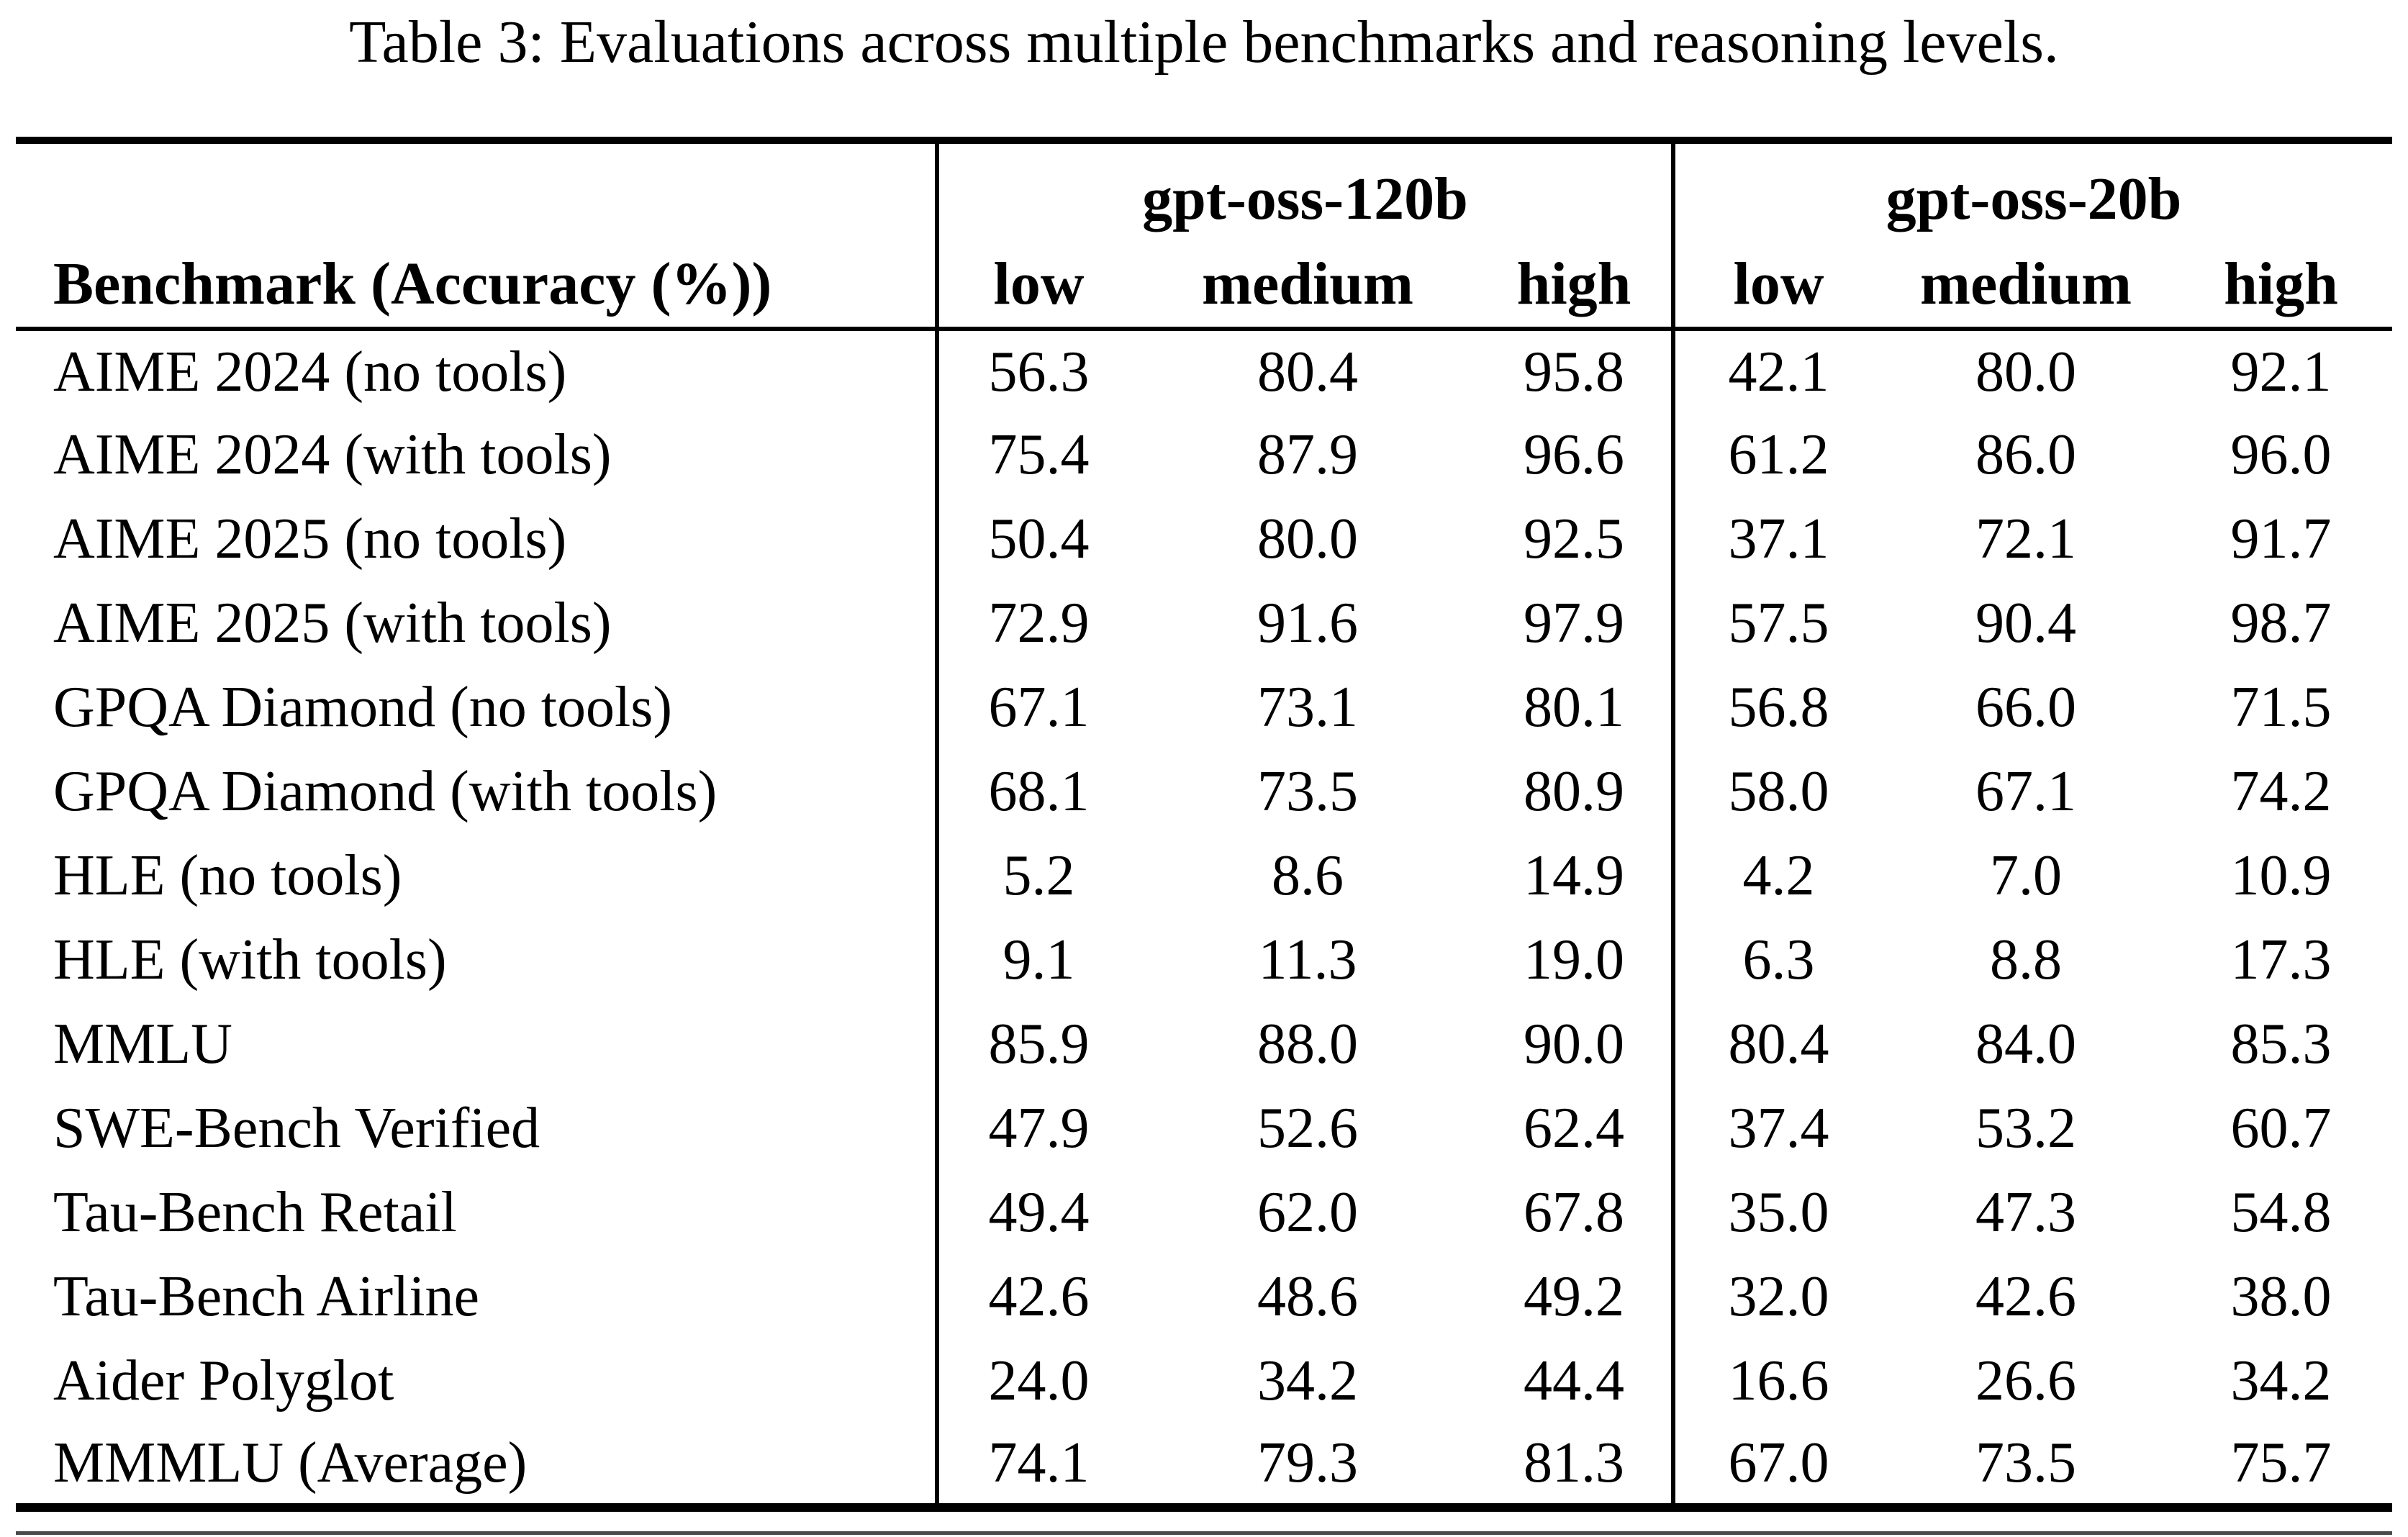 Image resolution: width=2408 pixels, height=1537 pixels. What do you see at coordinates (1037, 1465) in the screenshot?
I see `value-cell: 74.1` at bounding box center [1037, 1465].